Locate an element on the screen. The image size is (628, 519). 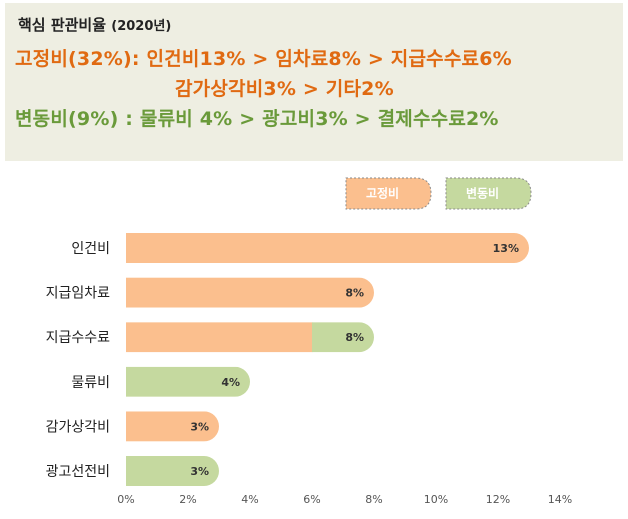
category-label-1: 지급임차료 is located at coordinates (78, 294).